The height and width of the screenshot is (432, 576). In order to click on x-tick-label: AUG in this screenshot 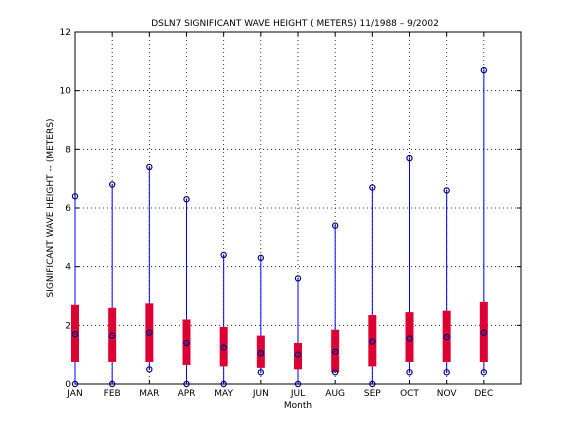, I will do `click(335, 394)`.